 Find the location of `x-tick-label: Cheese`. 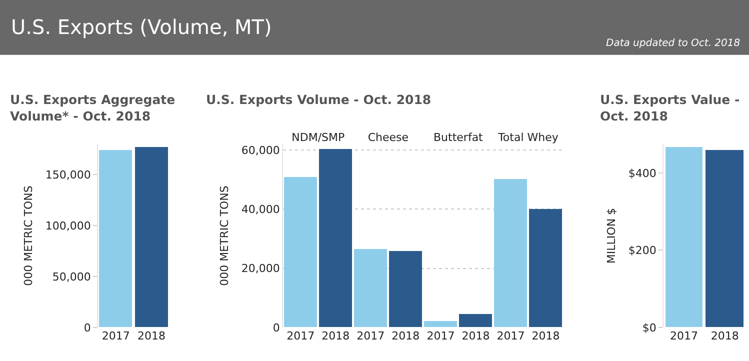

x-tick-label: Cheese is located at coordinates (388, 137).